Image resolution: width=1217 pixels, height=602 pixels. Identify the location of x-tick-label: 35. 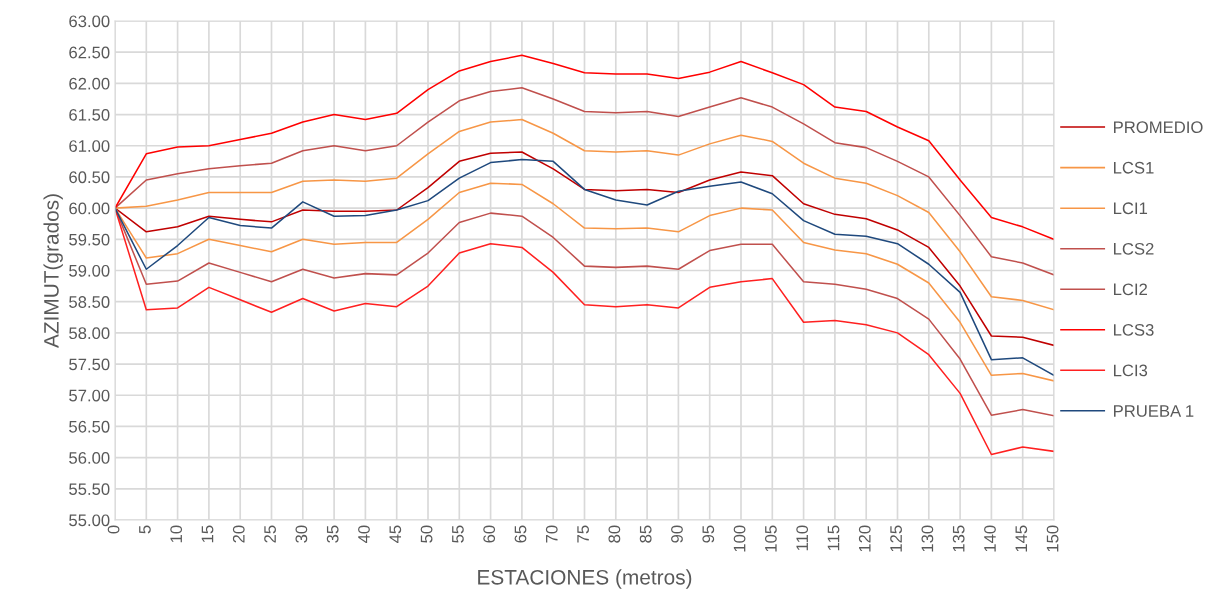
(332, 534).